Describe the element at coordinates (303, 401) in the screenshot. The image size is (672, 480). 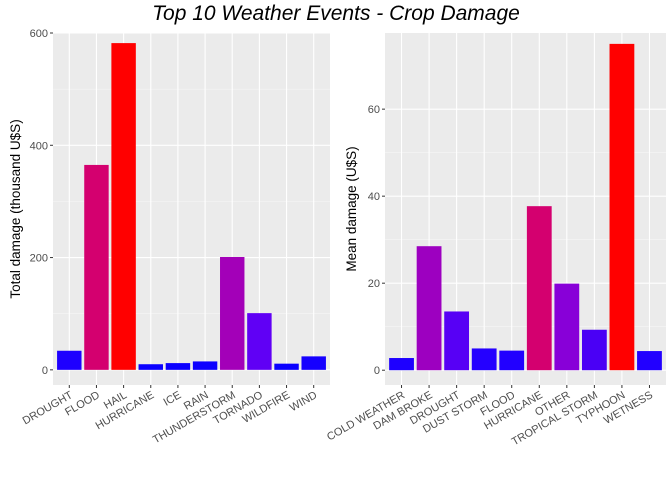
I see `x-tick-label: WIND` at that location.